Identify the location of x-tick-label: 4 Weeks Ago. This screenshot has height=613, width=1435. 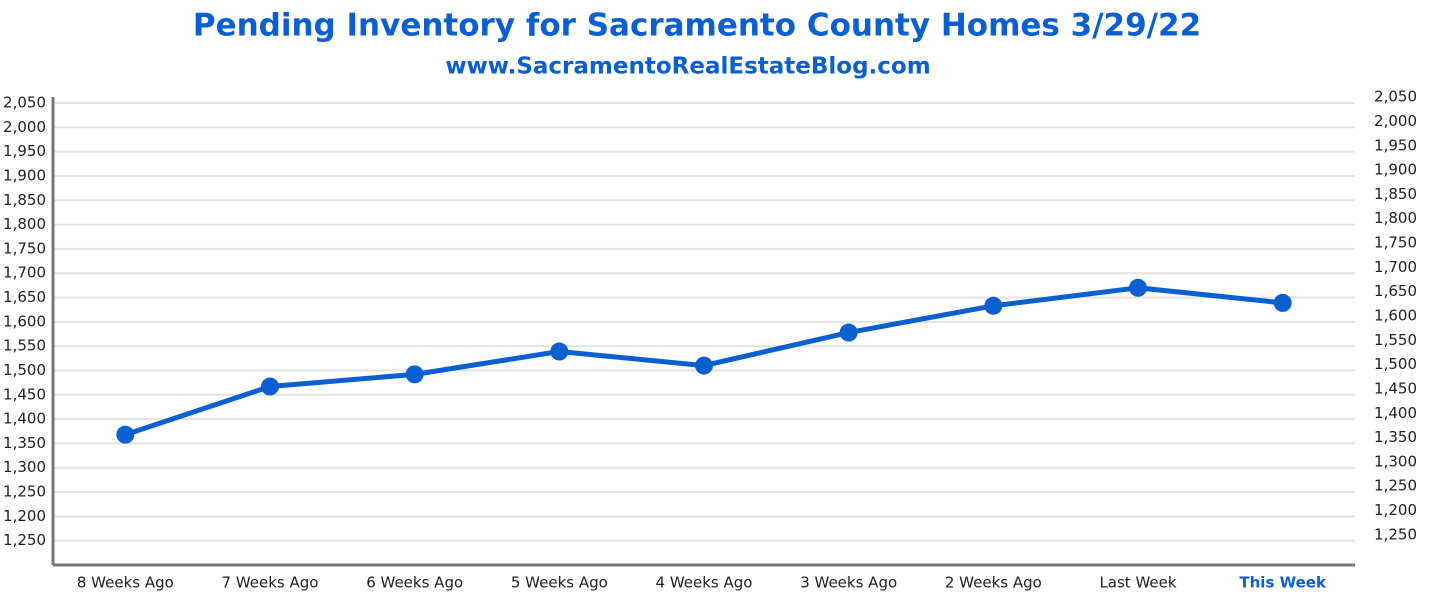
(704, 583).